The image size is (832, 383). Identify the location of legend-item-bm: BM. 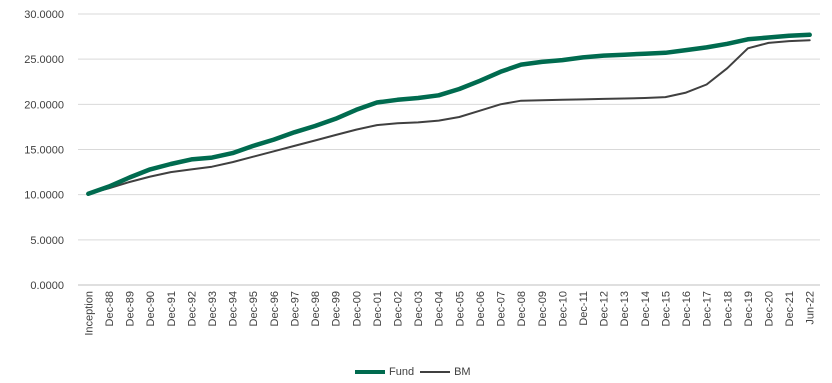
(445, 372).